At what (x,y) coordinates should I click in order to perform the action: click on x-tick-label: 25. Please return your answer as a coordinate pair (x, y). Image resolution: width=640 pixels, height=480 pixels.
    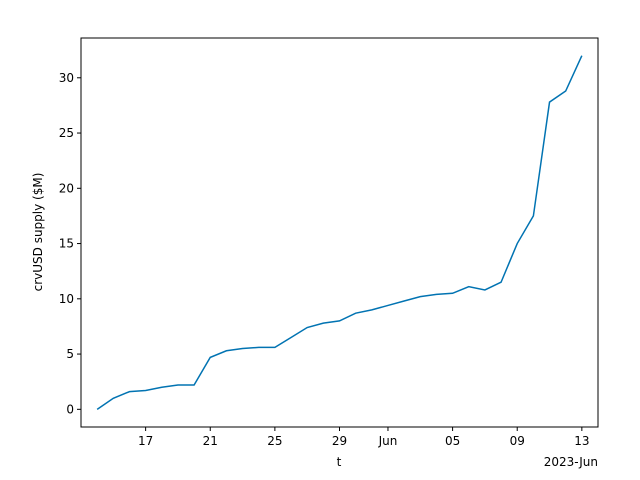
    Looking at the image, I should click on (274, 441).